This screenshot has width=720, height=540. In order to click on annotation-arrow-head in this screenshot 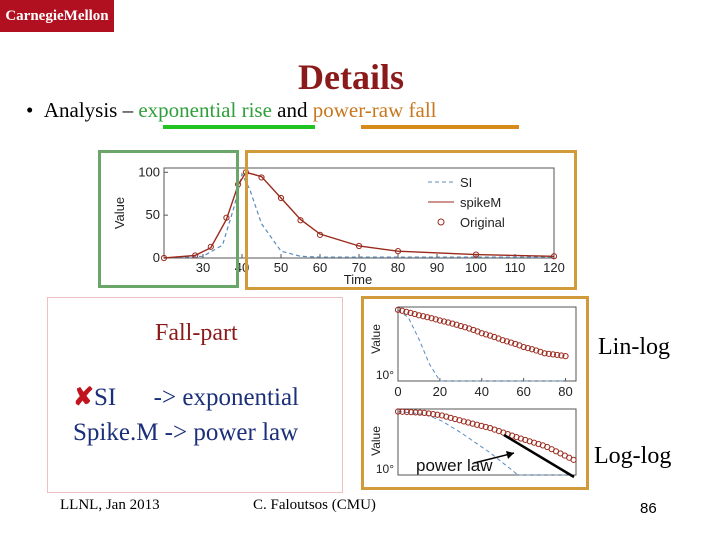, I will do `click(510, 455)`.